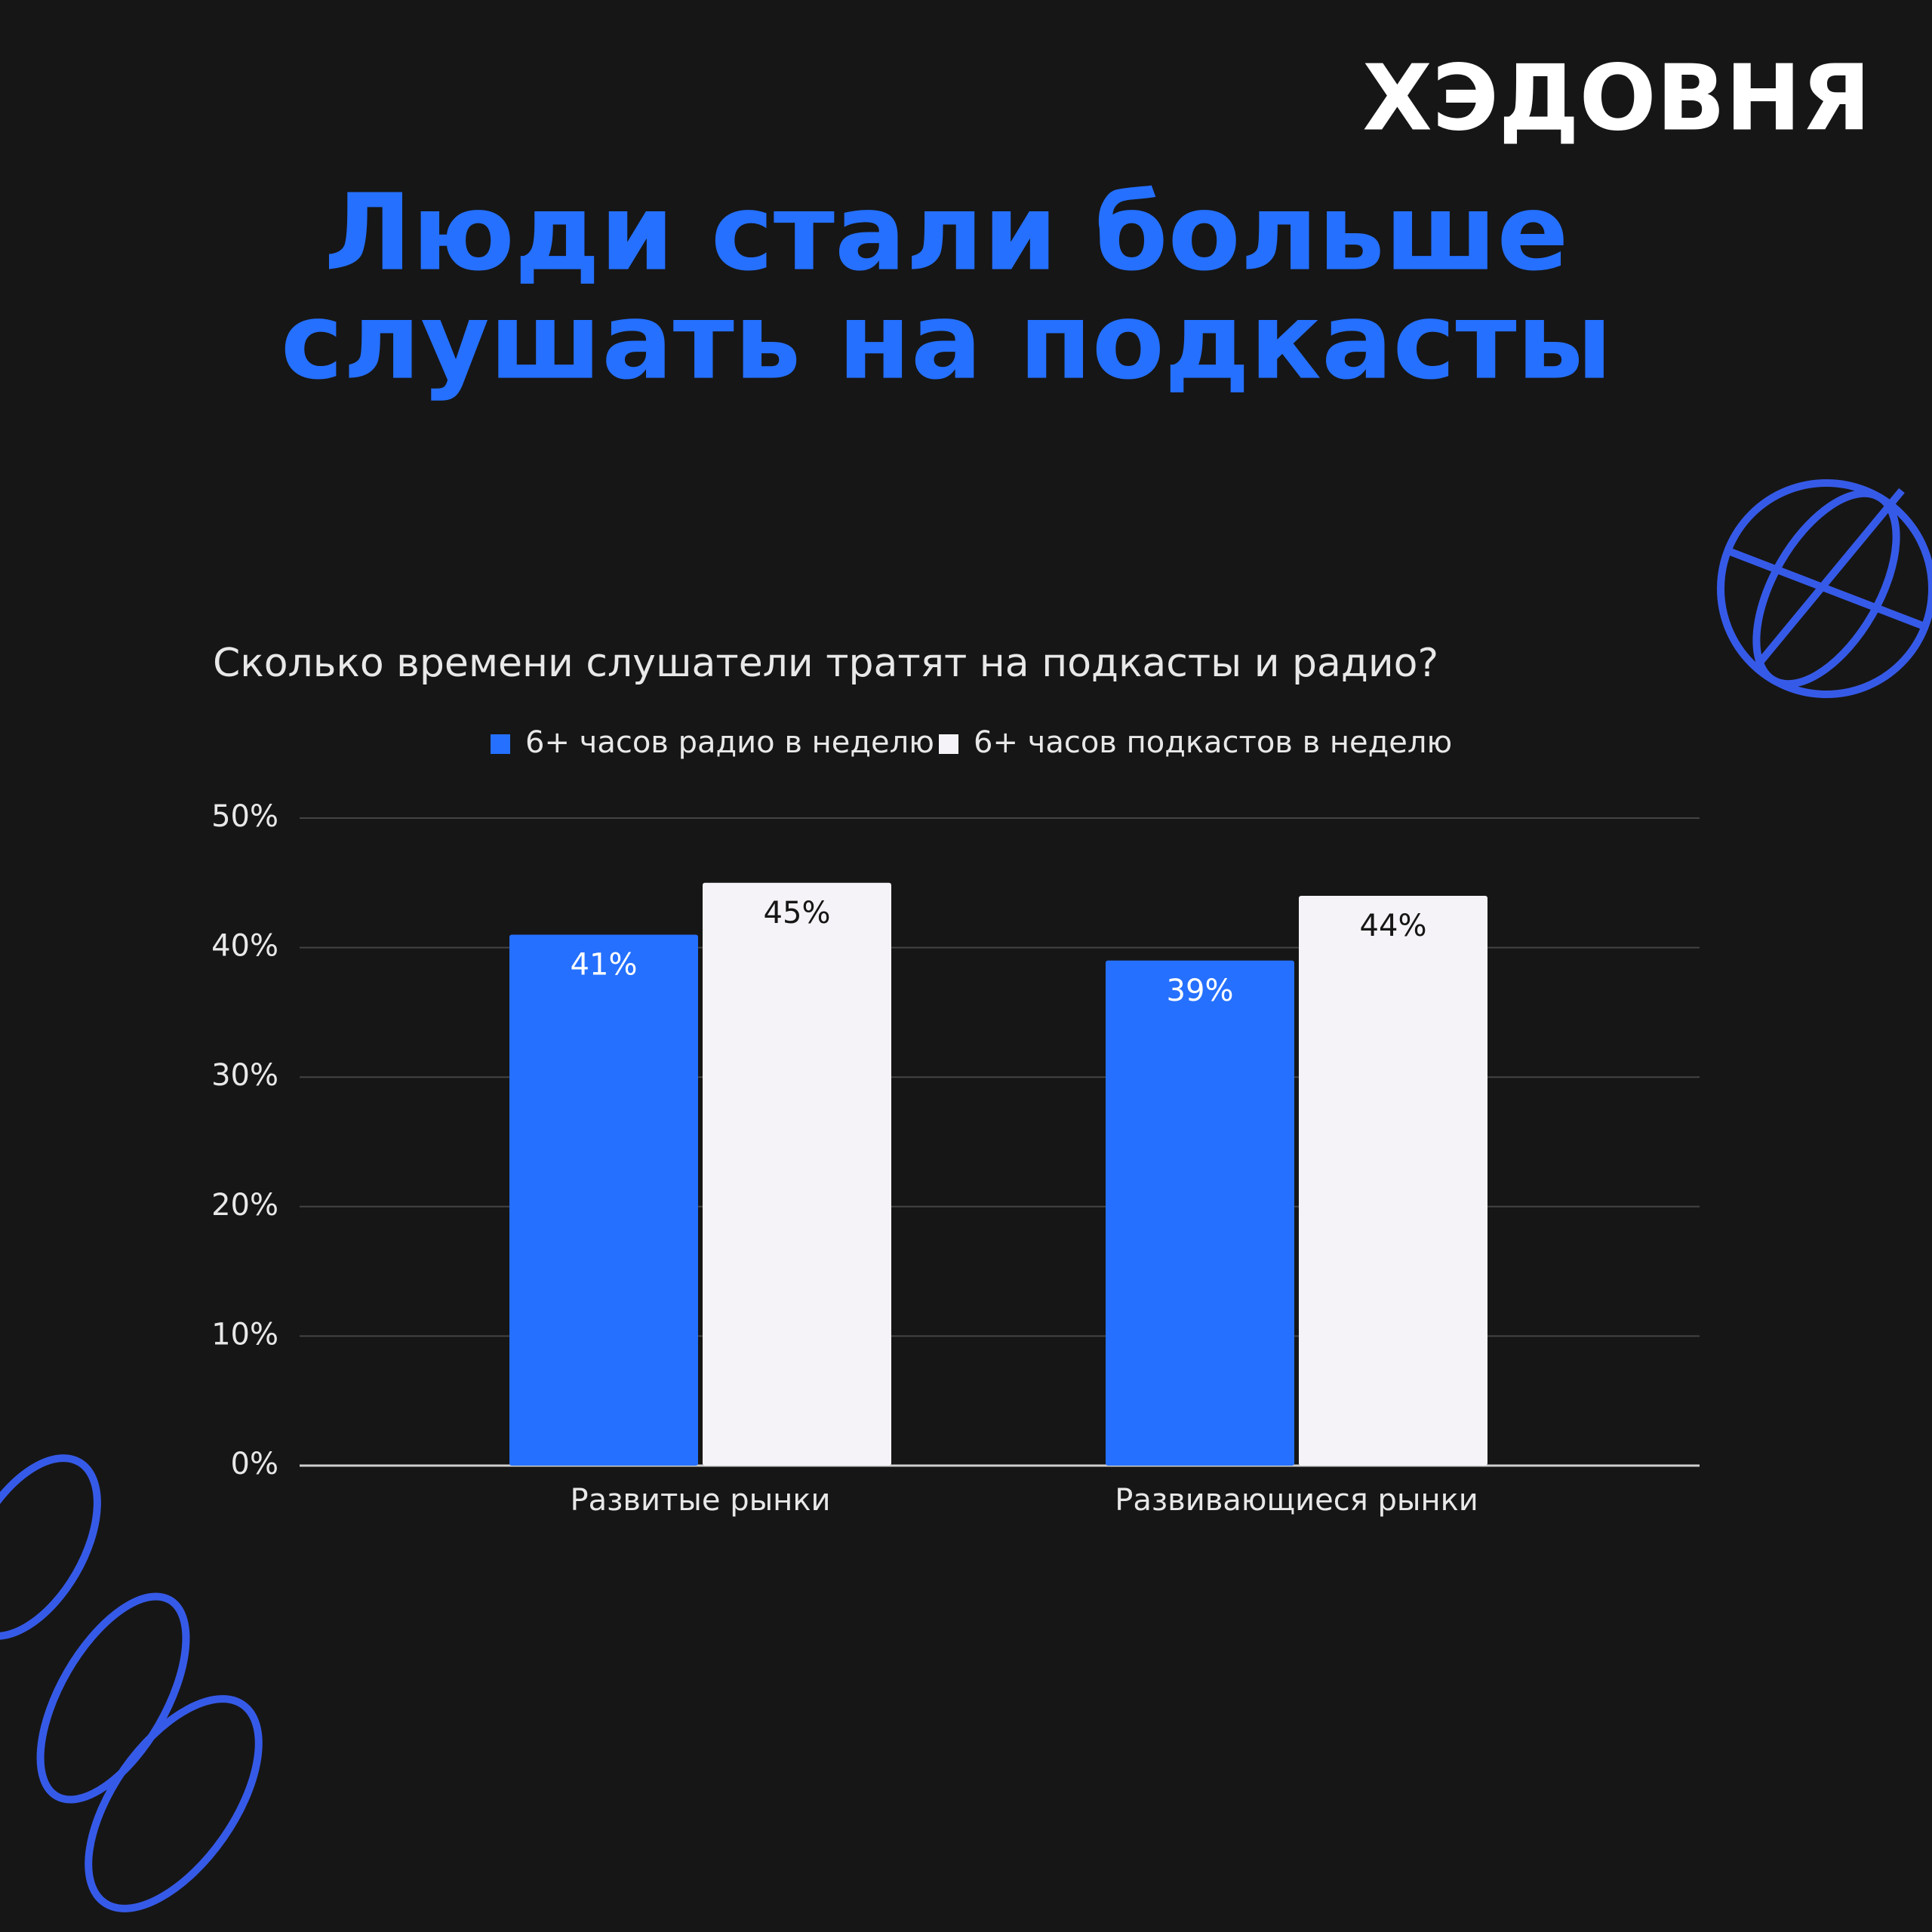 Image resolution: width=1932 pixels, height=1932 pixels. I want to click on y-tick-label: 40%, so click(244, 946).